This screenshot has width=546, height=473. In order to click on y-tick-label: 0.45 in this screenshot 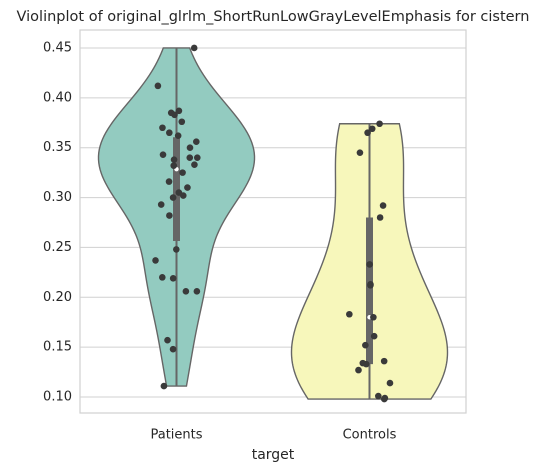, I will do `click(57, 47)`.